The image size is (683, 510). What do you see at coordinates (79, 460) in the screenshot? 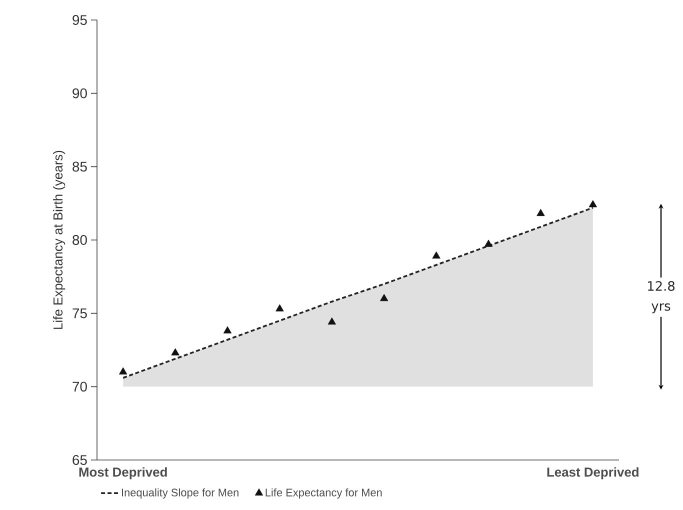
I see `y-tick-label: 65` at bounding box center [79, 460].